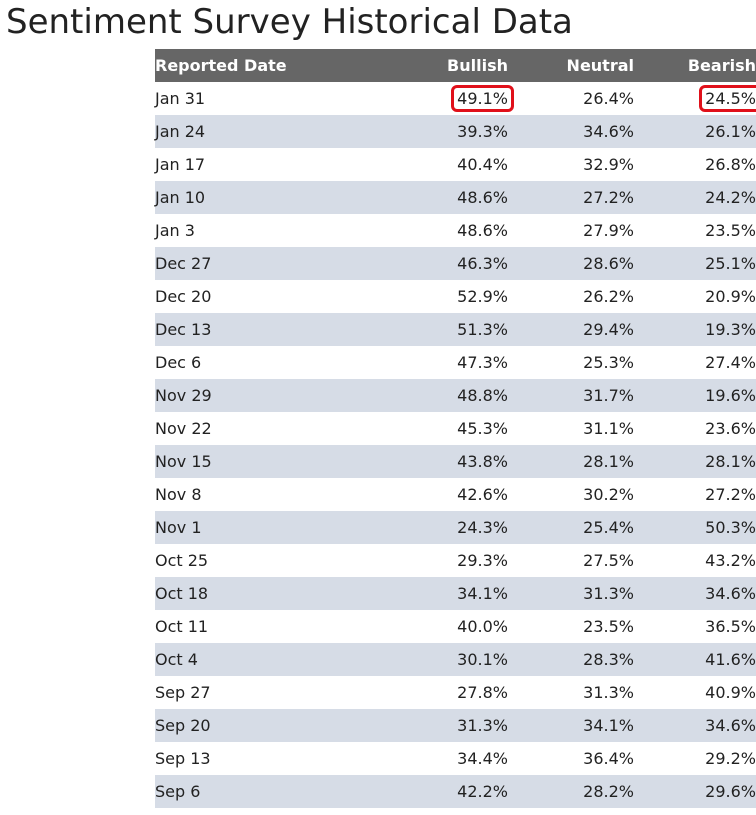  I want to click on bearish-value: 26.8%, so click(730, 164).